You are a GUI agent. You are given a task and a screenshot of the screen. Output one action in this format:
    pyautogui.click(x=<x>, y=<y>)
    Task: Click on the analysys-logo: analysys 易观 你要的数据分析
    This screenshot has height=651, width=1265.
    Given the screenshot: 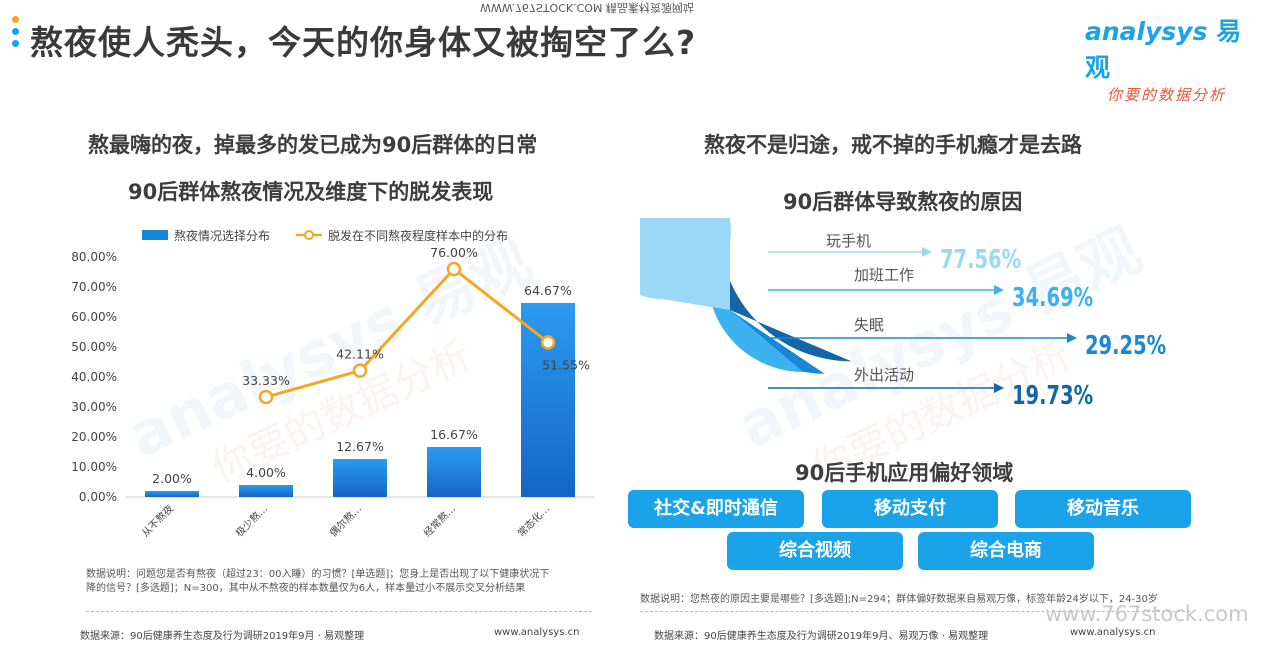 What is the action you would take?
    pyautogui.click(x=1175, y=58)
    